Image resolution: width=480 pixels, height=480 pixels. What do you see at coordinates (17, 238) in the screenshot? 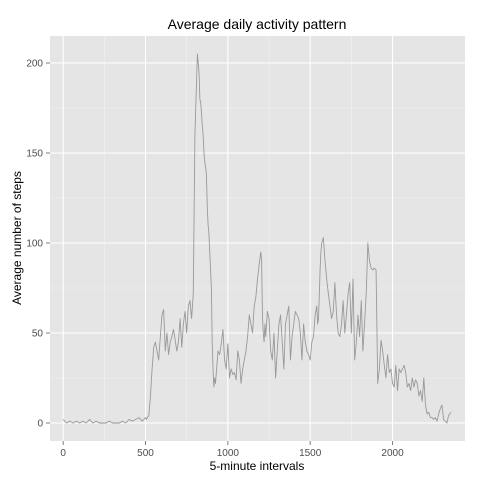
I see `y-axis-title: Average number of steps` at bounding box center [17, 238].